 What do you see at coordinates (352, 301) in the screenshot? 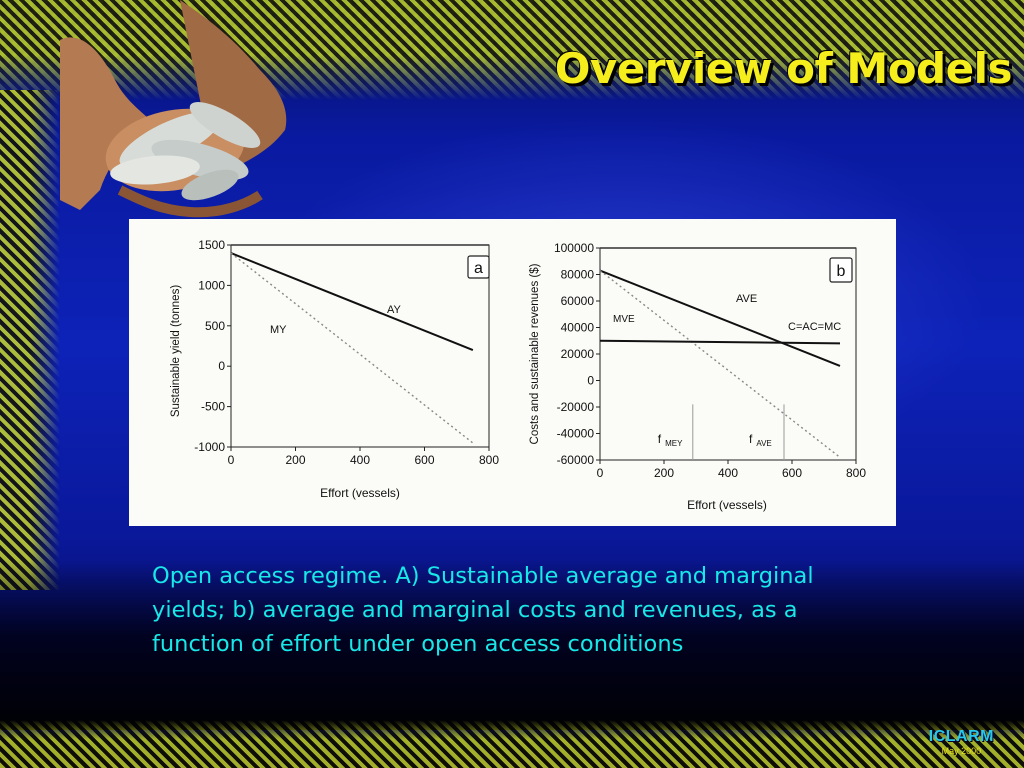
I see `series-line-ay` at bounding box center [352, 301].